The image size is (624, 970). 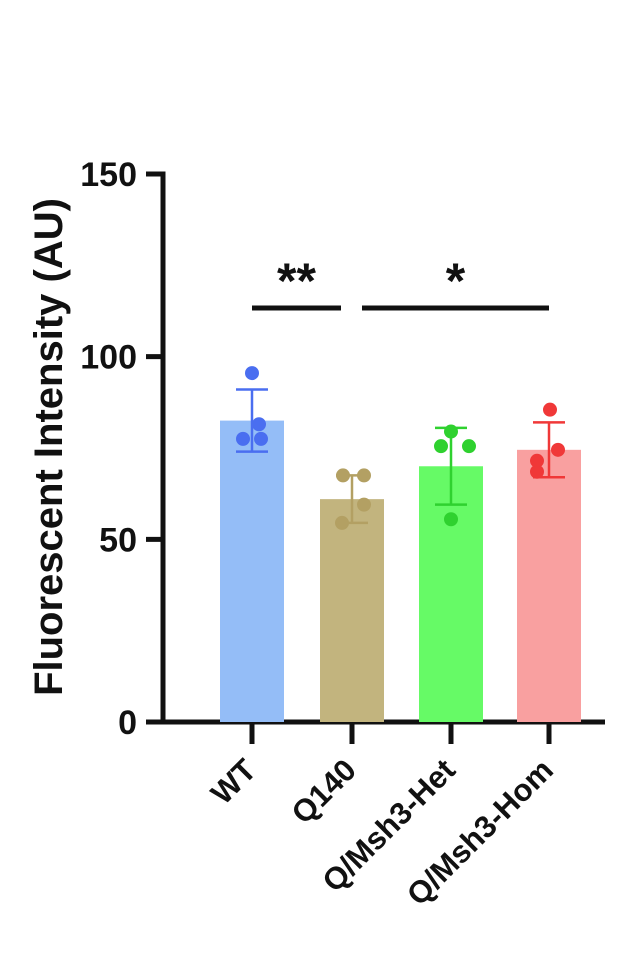 What do you see at coordinates (456, 281) in the screenshot?
I see `significance-label: *` at bounding box center [456, 281].